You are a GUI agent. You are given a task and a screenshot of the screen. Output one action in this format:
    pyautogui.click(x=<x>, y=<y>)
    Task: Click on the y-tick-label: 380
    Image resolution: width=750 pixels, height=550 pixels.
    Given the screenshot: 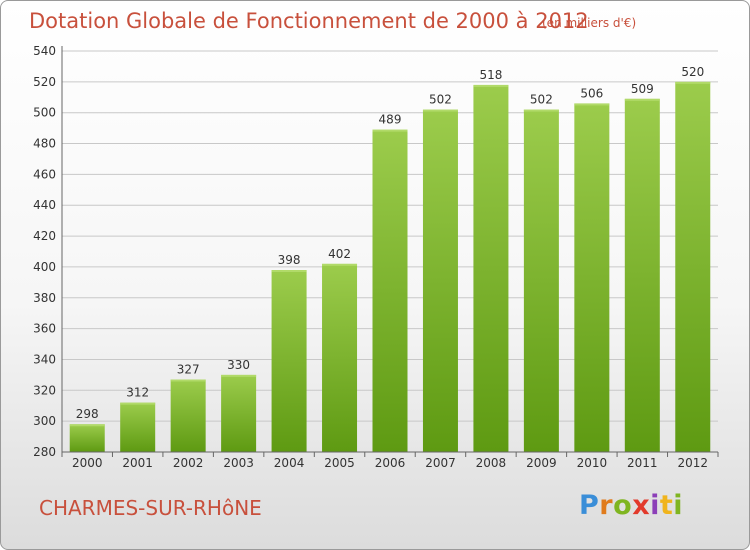 What is the action you would take?
    pyautogui.click(x=44, y=298)
    